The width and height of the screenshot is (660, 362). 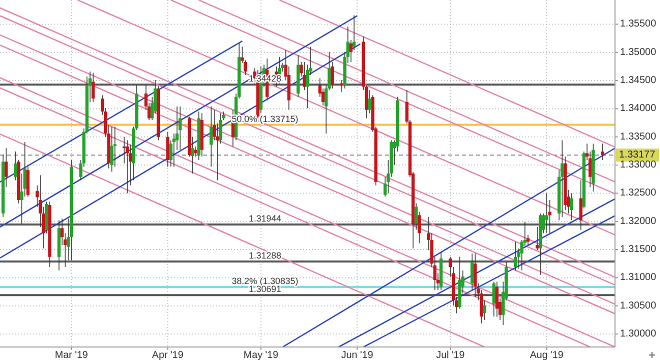 I want to click on x-tick-label: Apr '19, so click(x=168, y=355).